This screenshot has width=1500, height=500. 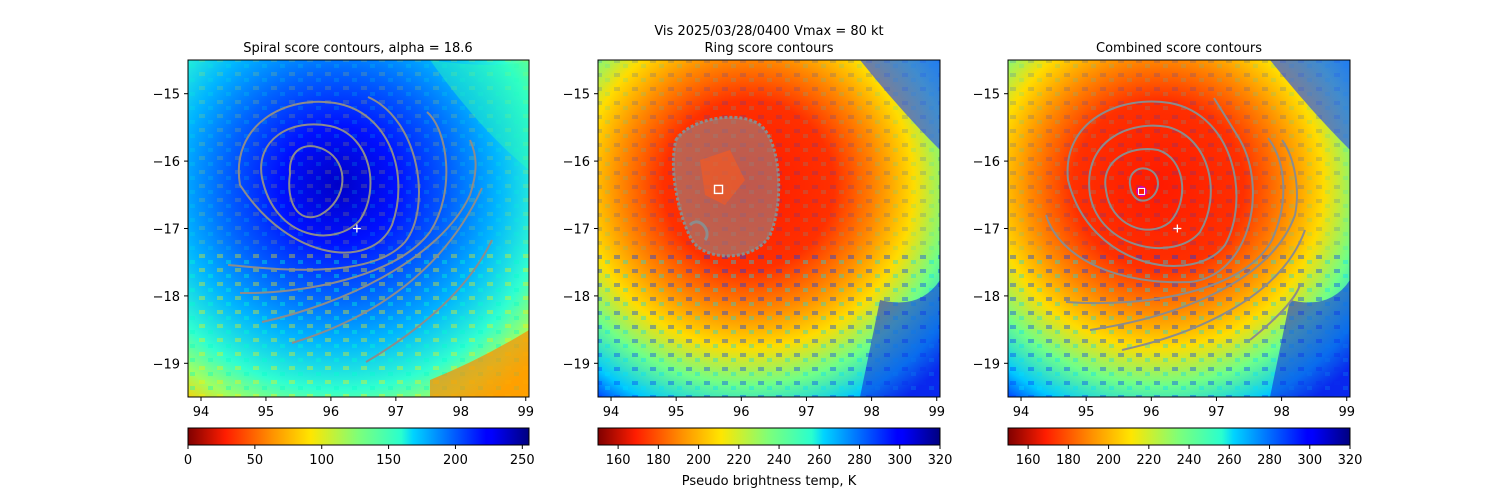 What do you see at coordinates (359, 447) in the screenshot?
I see `colorbar-spiral: 0 50 100 150 200 250` at bounding box center [359, 447].